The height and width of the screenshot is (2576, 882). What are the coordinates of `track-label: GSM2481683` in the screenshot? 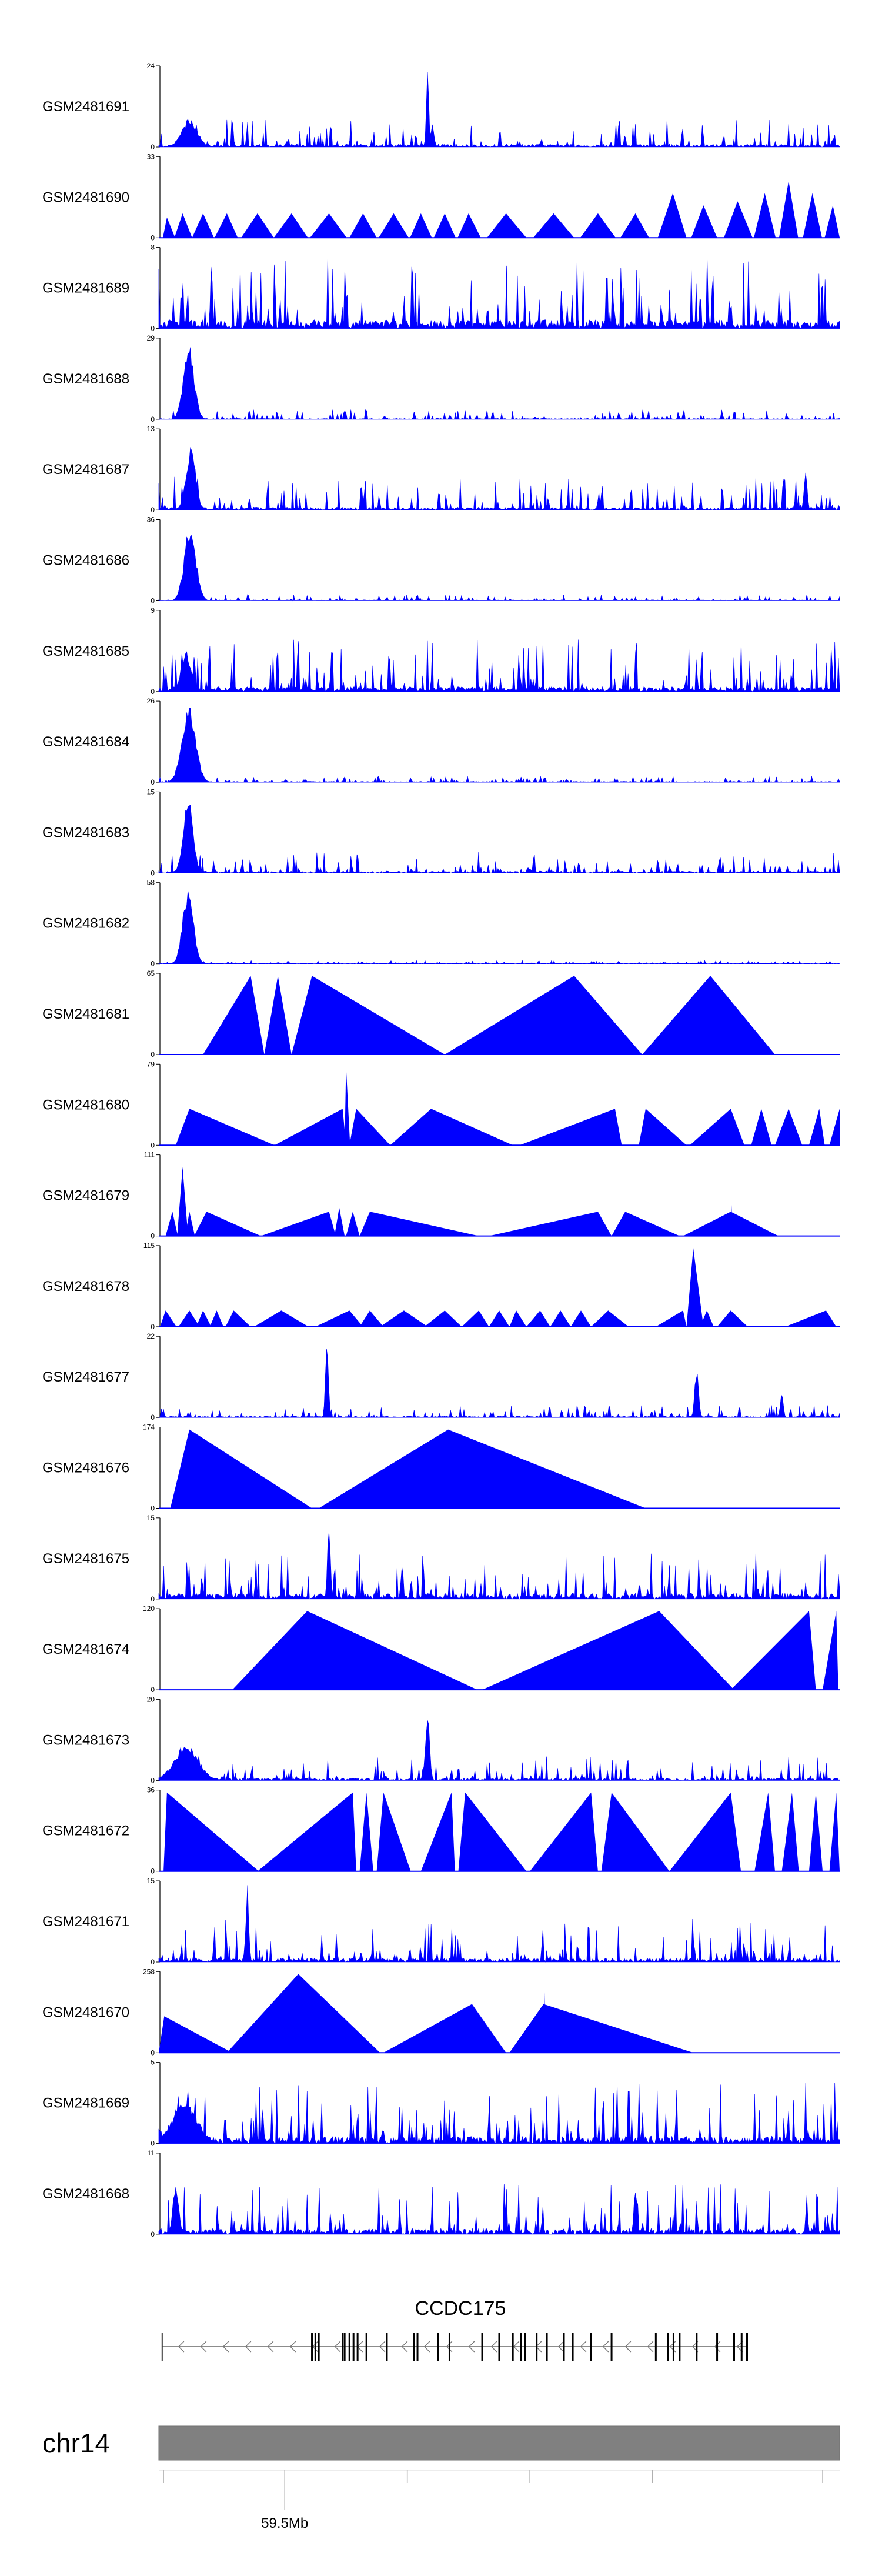 It's located at (85, 832).